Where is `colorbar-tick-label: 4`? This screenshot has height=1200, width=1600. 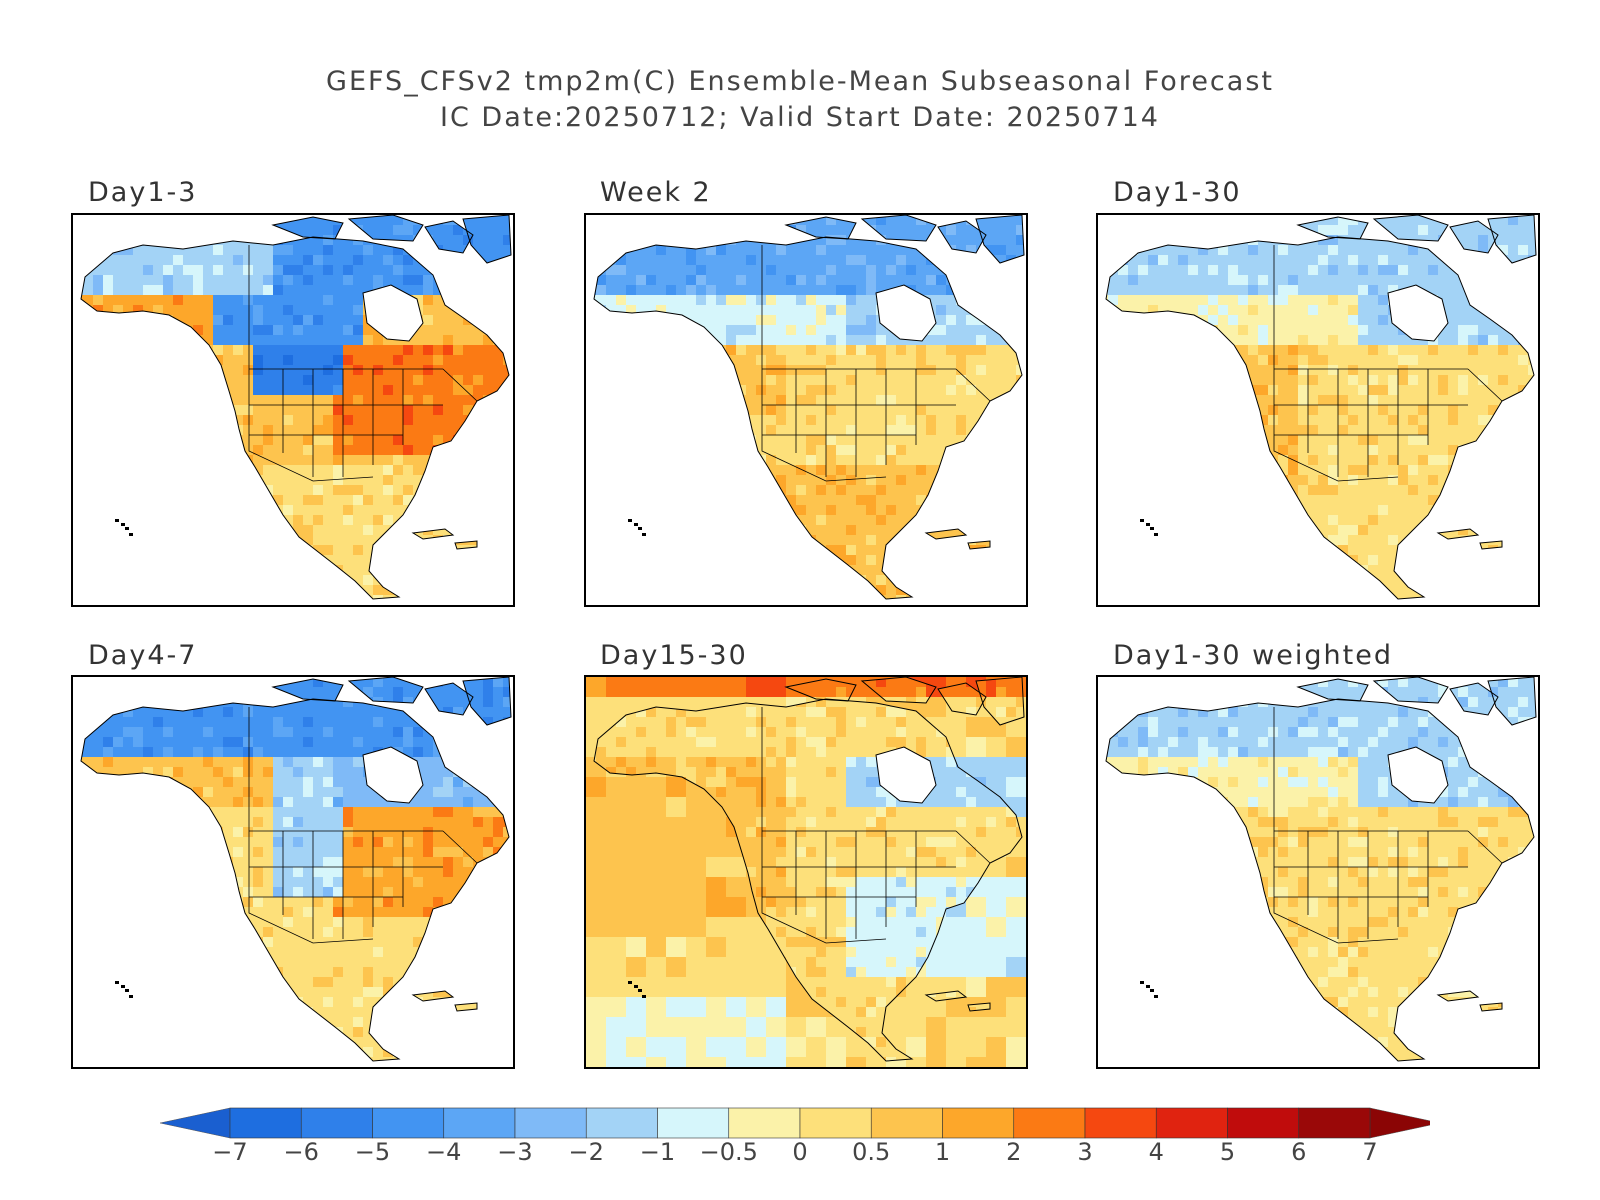 colorbar-tick-label: 4 is located at coordinates (1156, 1151).